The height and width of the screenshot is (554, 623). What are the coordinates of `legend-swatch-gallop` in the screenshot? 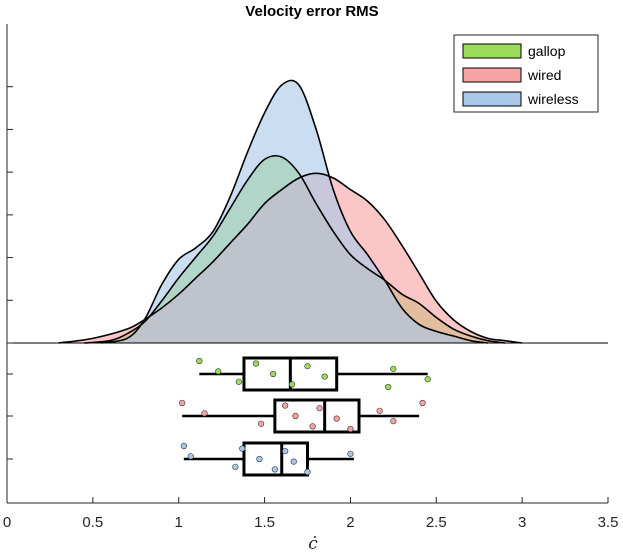 It's located at (492, 51).